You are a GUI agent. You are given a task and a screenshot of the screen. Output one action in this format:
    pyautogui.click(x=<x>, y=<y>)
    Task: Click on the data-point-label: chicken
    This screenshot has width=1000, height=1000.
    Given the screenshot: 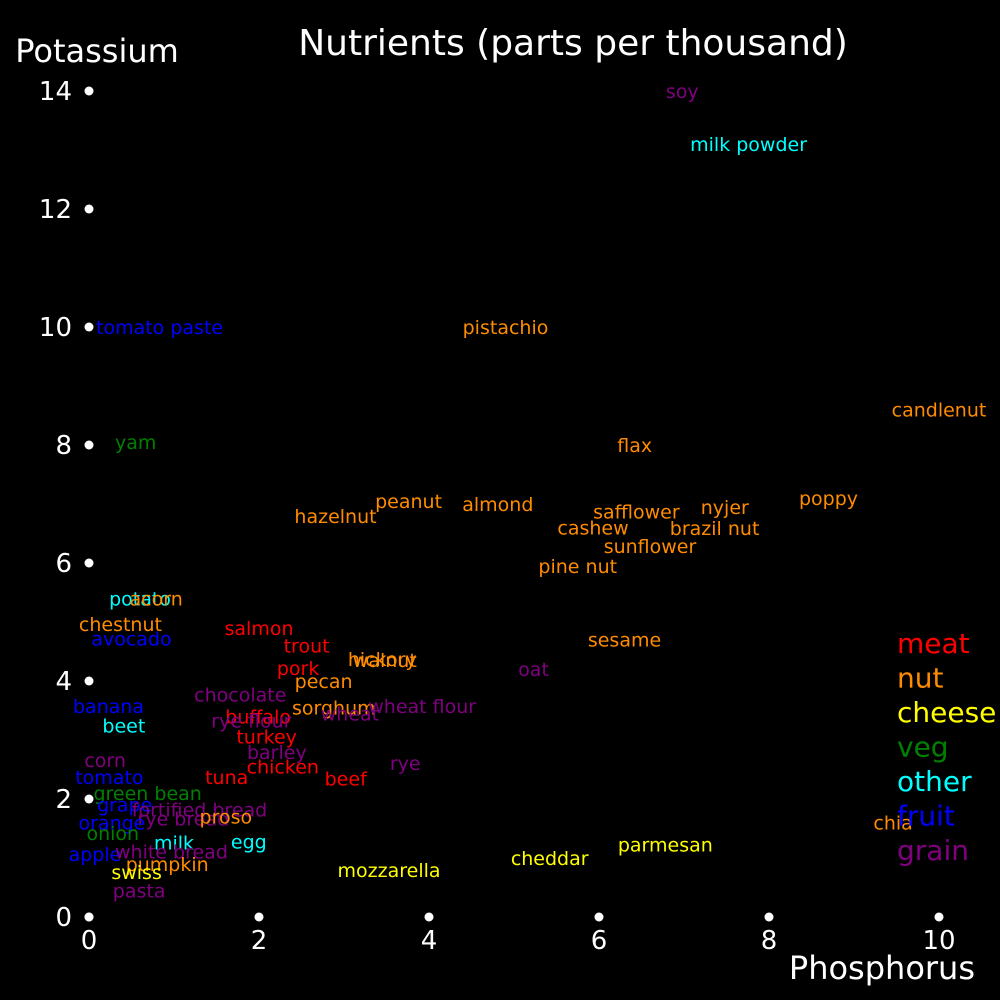 What is the action you would take?
    pyautogui.click(x=283, y=768)
    